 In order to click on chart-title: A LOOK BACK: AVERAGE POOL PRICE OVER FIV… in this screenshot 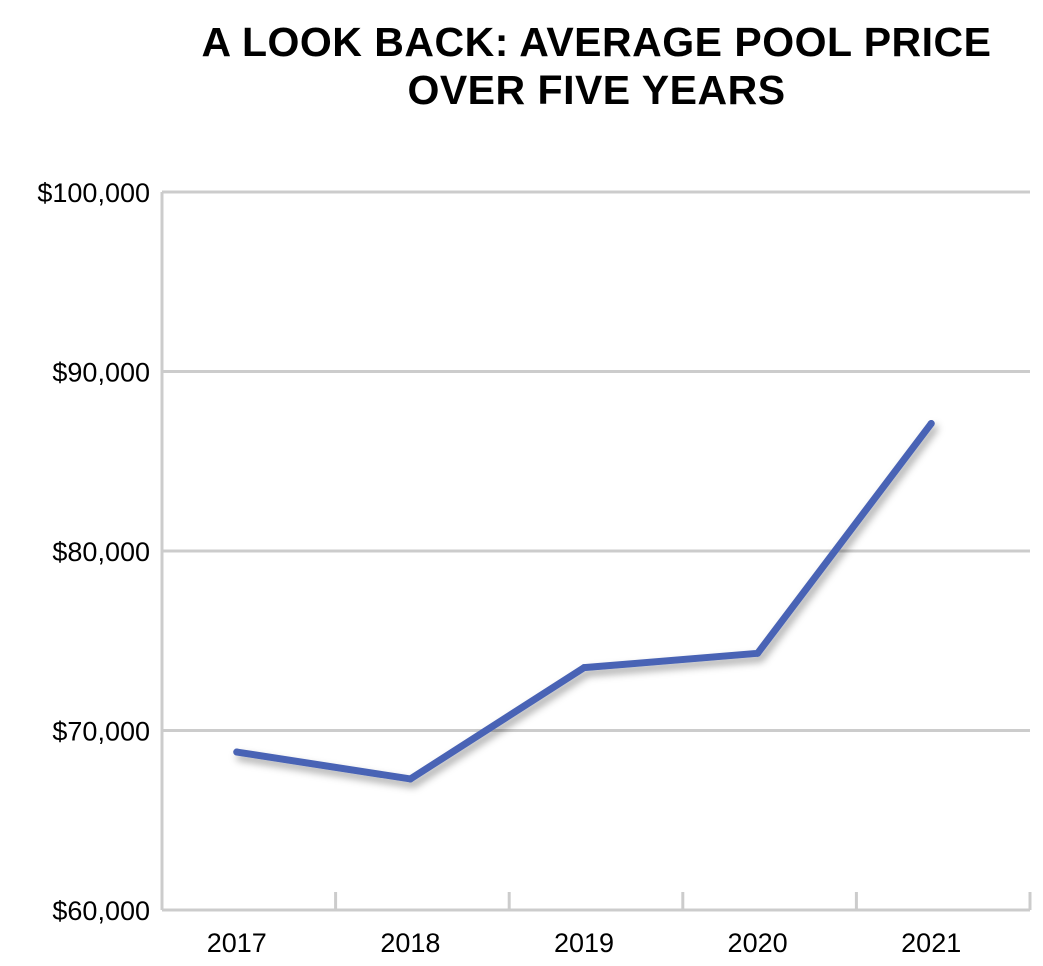, I will do `click(596, 66)`.